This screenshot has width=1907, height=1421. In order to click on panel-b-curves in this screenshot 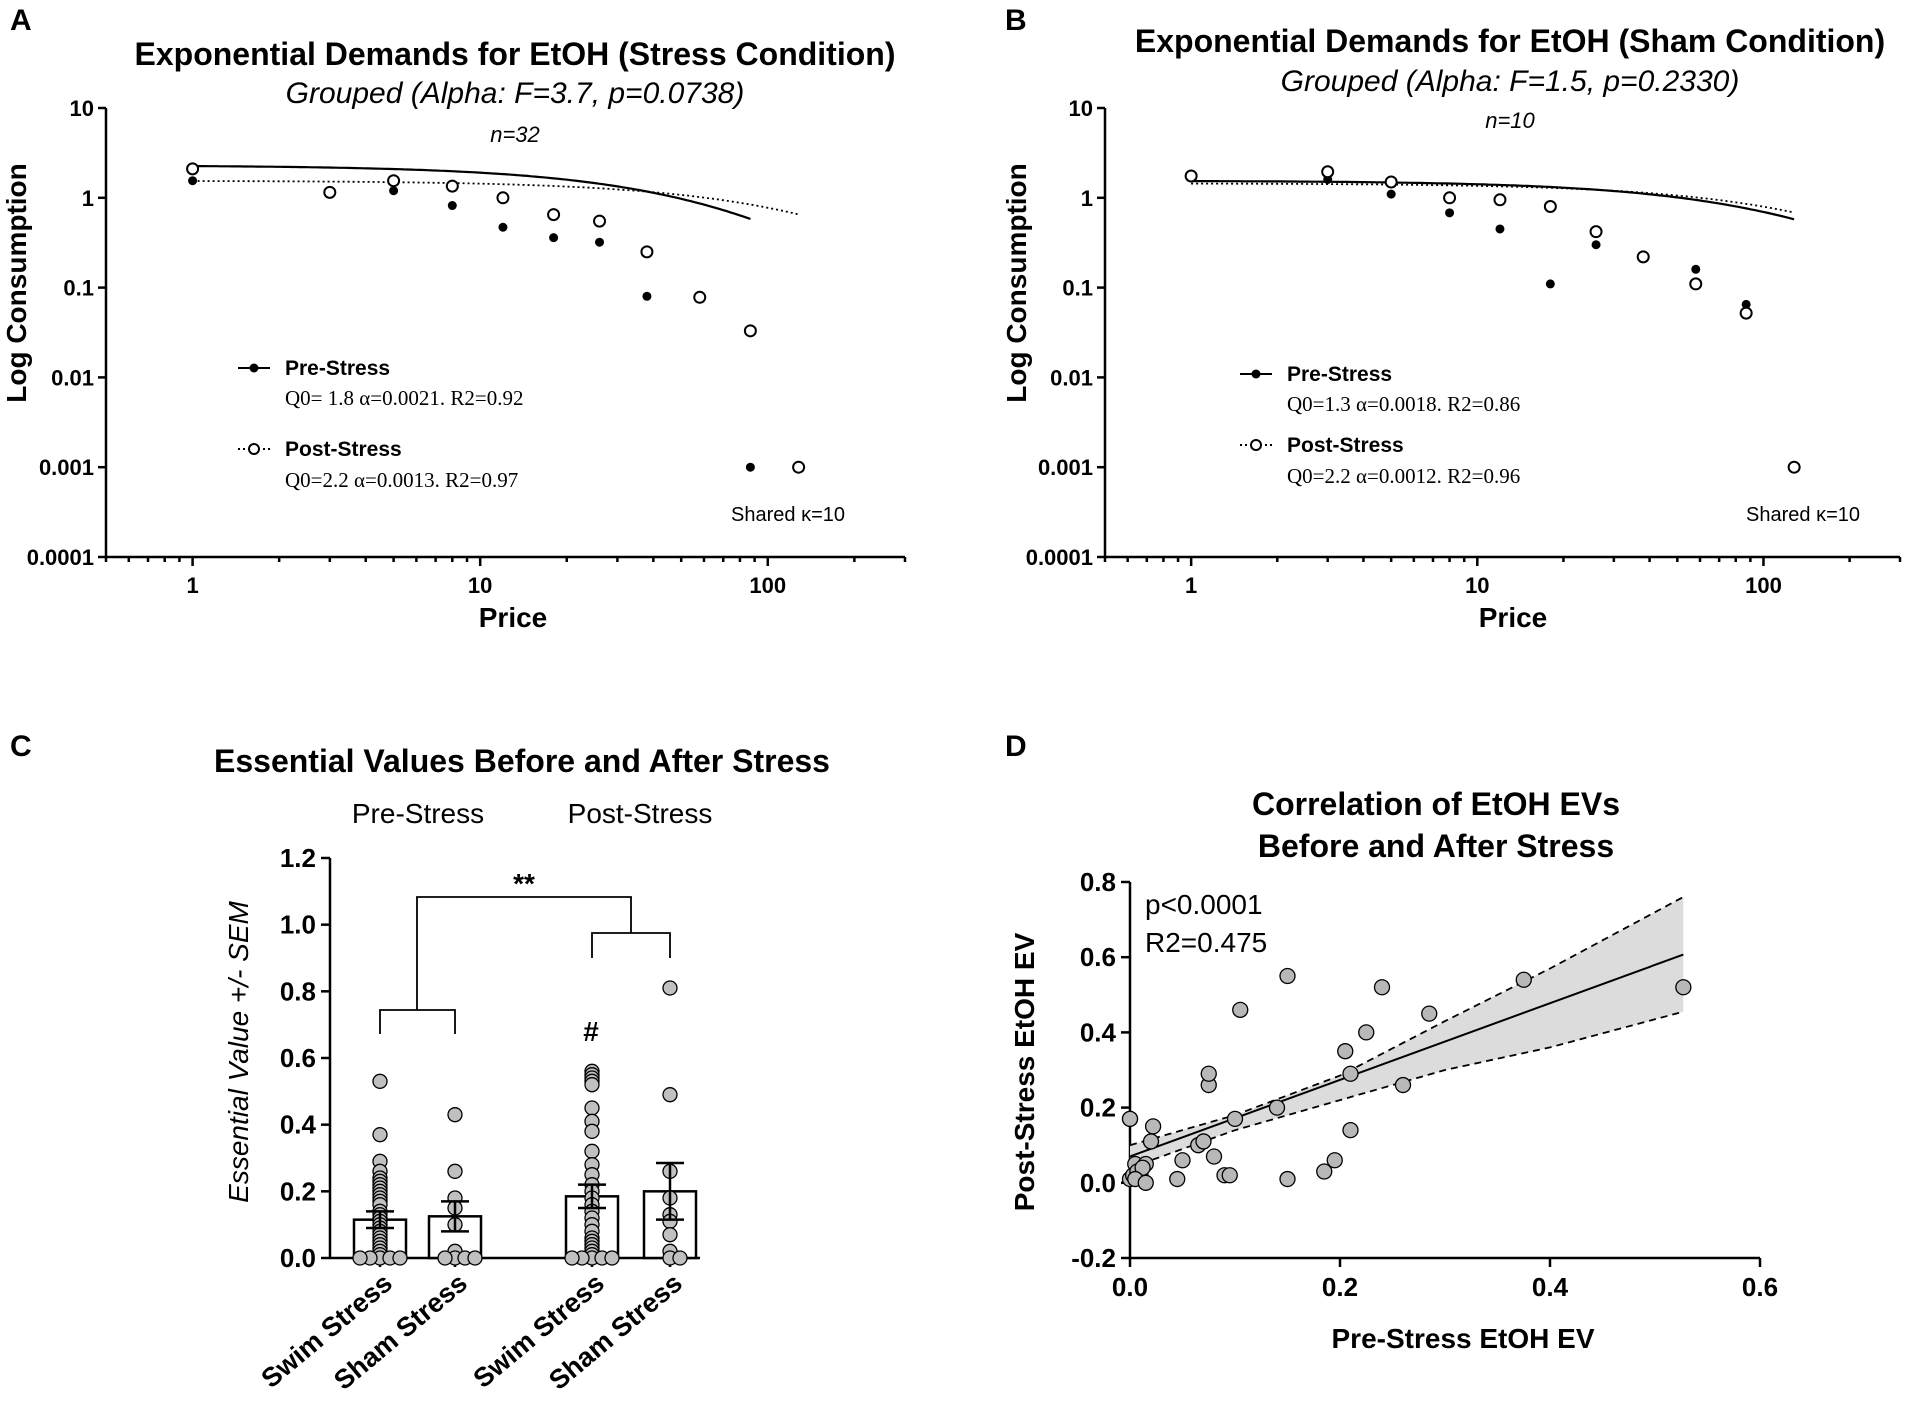, I will do `click(1493, 200)`.